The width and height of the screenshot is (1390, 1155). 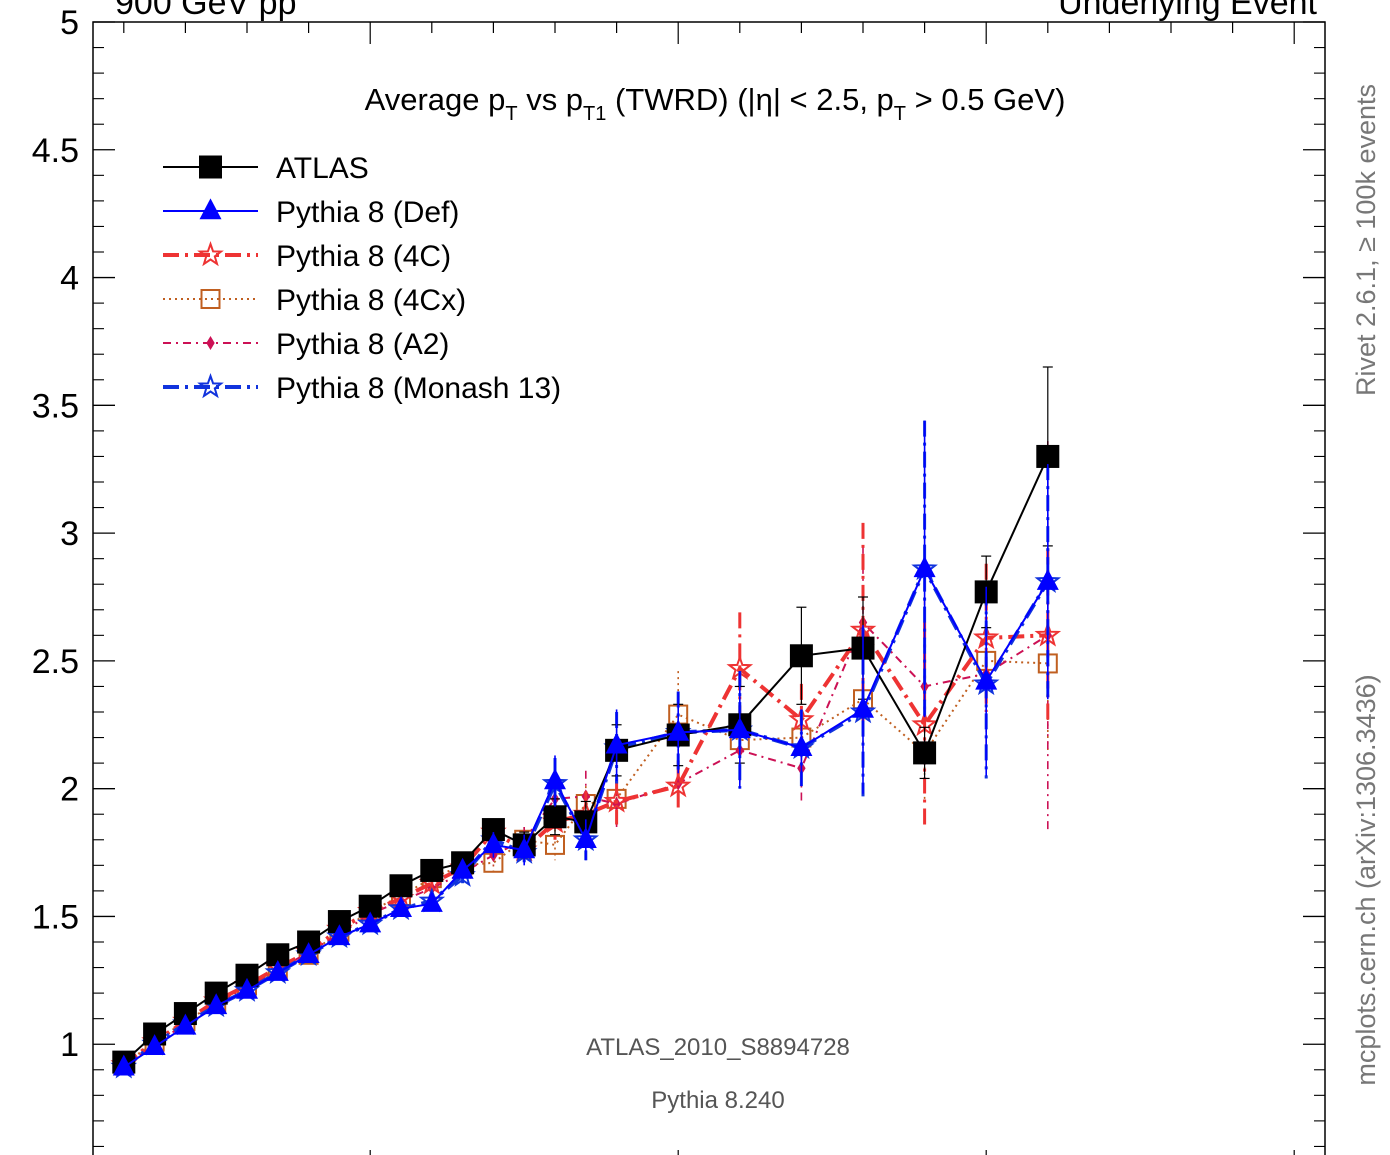 I want to click on legend-label: Pythia 8 (Def), so click(x=367, y=212).